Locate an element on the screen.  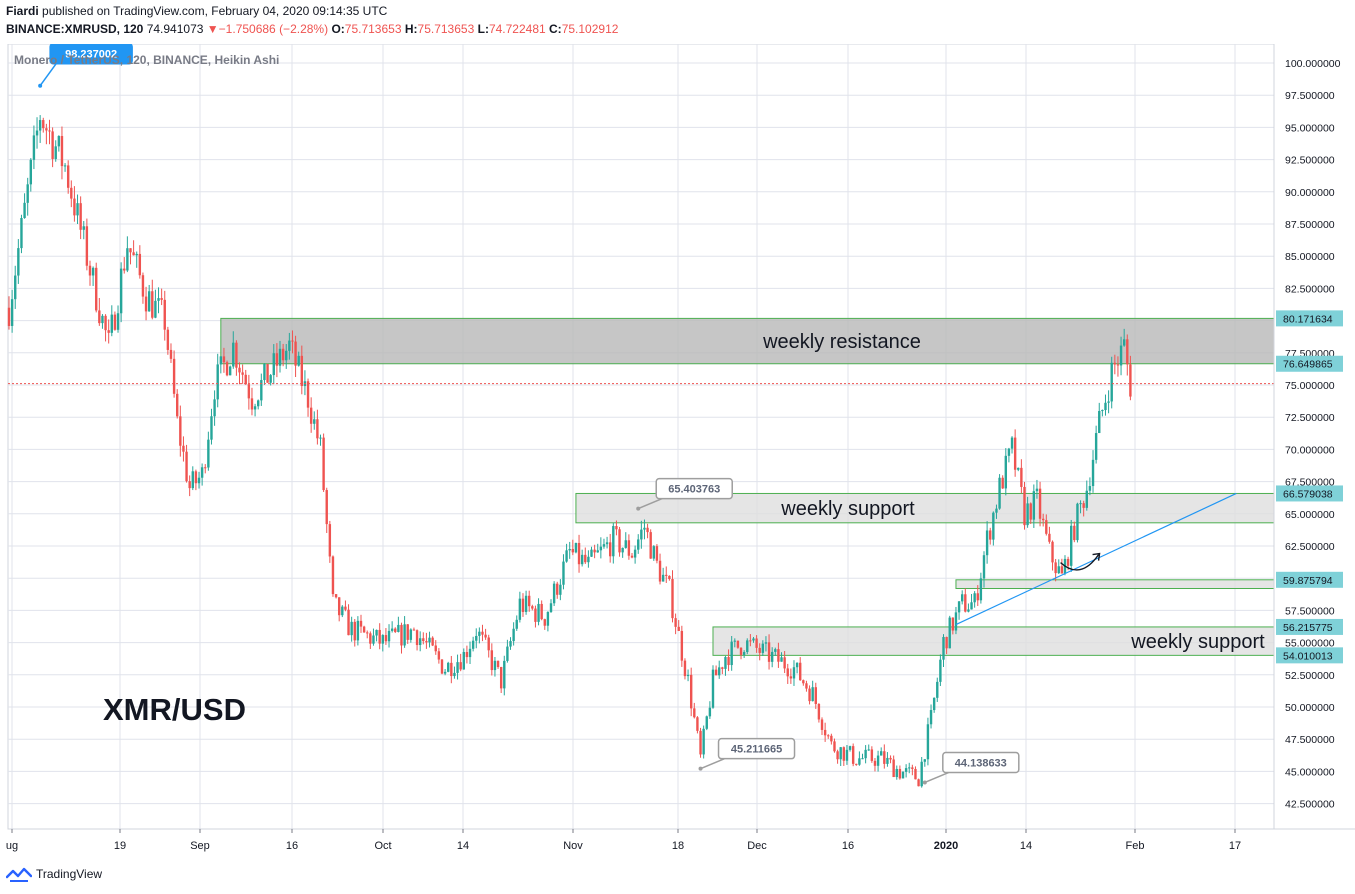
tradingview-brand: TradingView is located at coordinates (69, 874).